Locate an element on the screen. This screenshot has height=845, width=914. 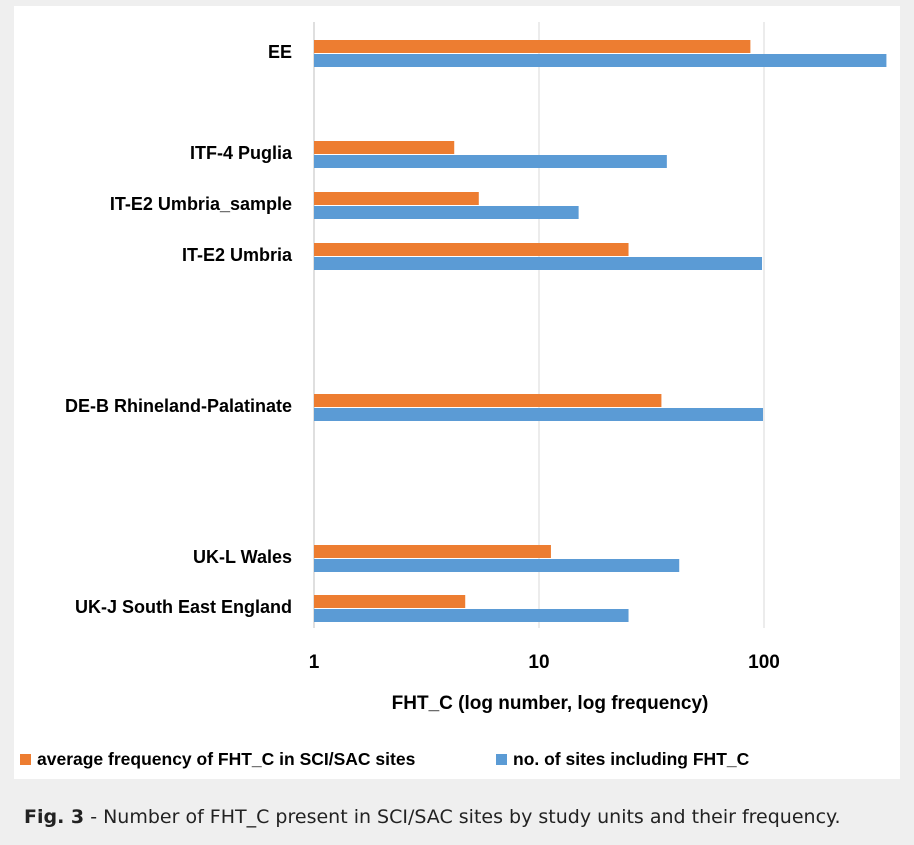
legend-label: no. of sites including FHT_C is located at coordinates (631, 759).